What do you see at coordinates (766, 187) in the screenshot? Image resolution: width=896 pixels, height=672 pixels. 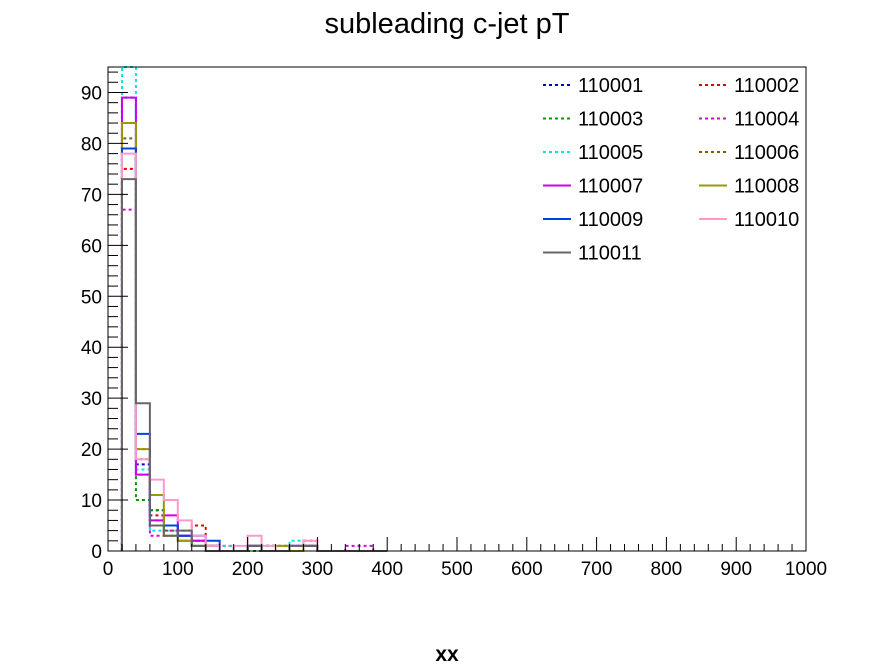 I see `legend-label-110008: 110008` at bounding box center [766, 187].